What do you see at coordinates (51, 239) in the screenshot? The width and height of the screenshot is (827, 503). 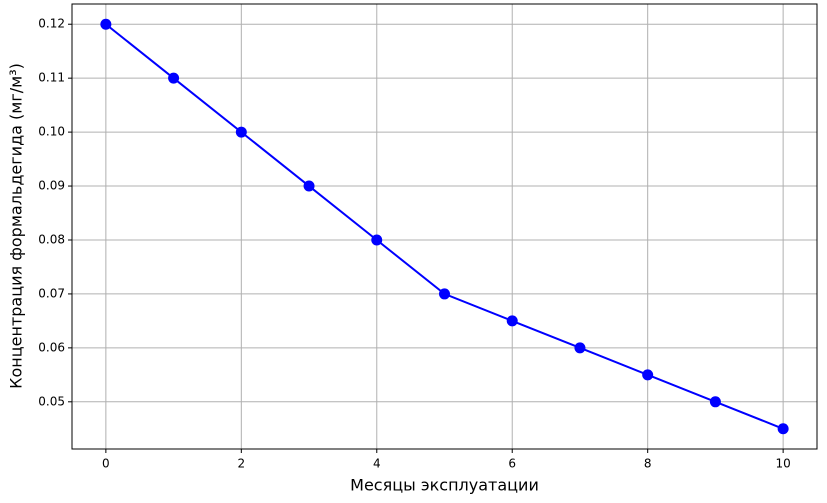 I see `y-tick-label: 0.08` at bounding box center [51, 239].